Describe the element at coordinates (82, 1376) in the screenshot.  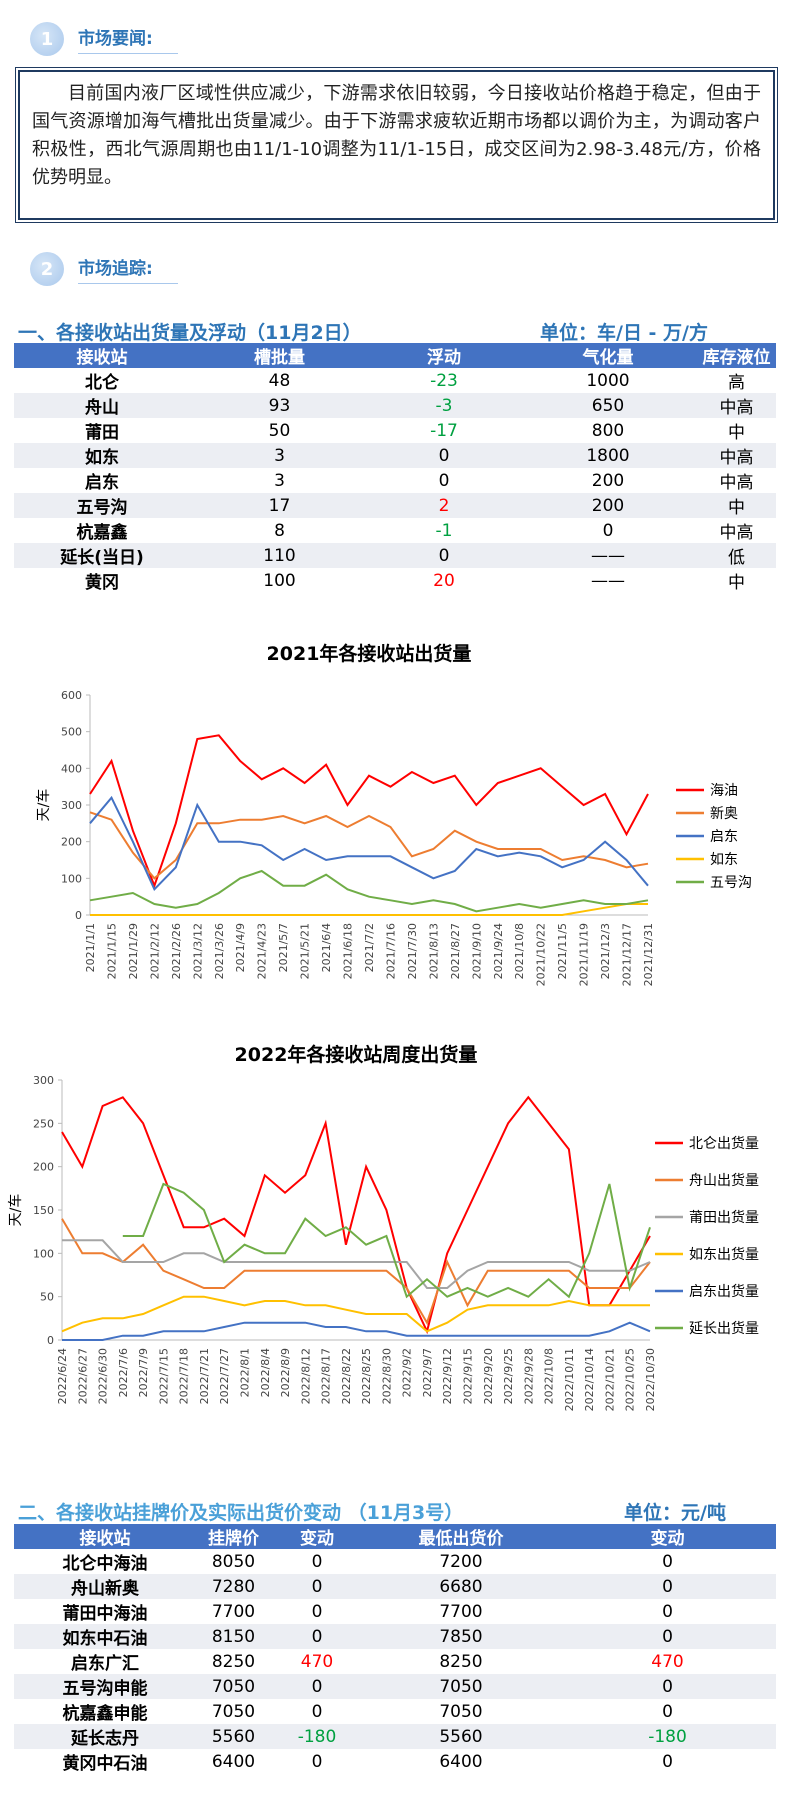
I see `x-tick-label: 2022/6/27` at that location.